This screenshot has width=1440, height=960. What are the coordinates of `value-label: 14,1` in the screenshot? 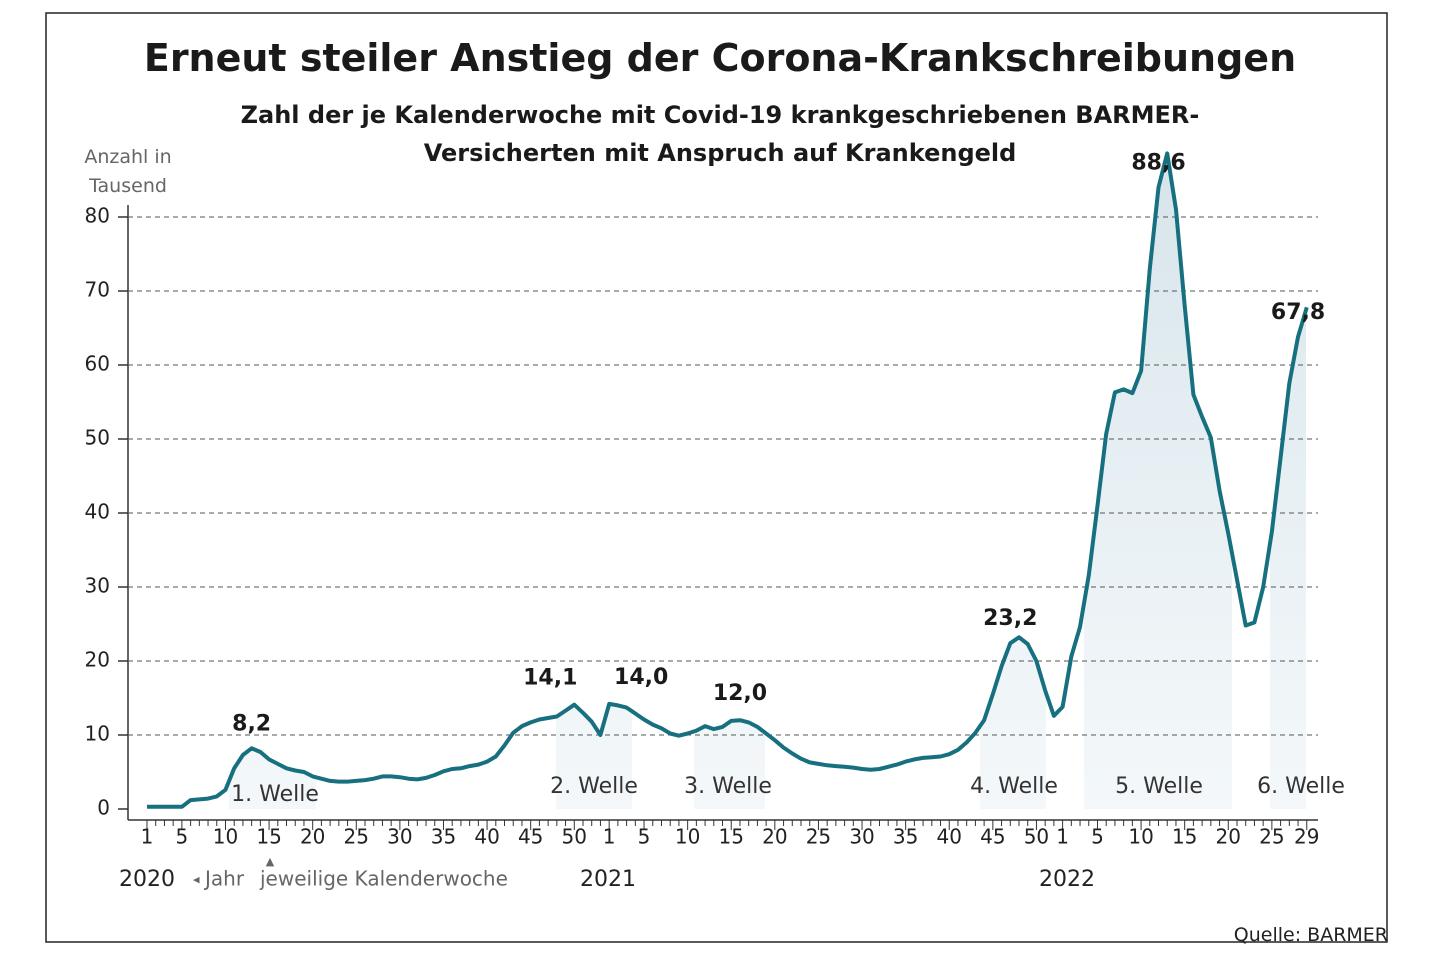 It's located at (550, 678).